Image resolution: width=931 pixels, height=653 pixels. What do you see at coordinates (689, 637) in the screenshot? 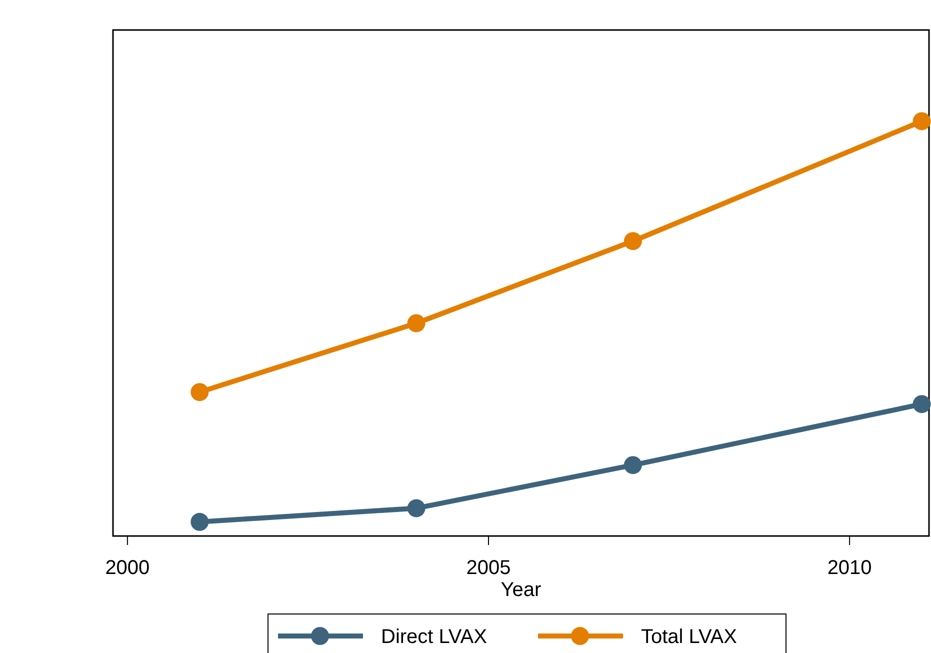
I see `legend-label: Total LVAX` at bounding box center [689, 637].